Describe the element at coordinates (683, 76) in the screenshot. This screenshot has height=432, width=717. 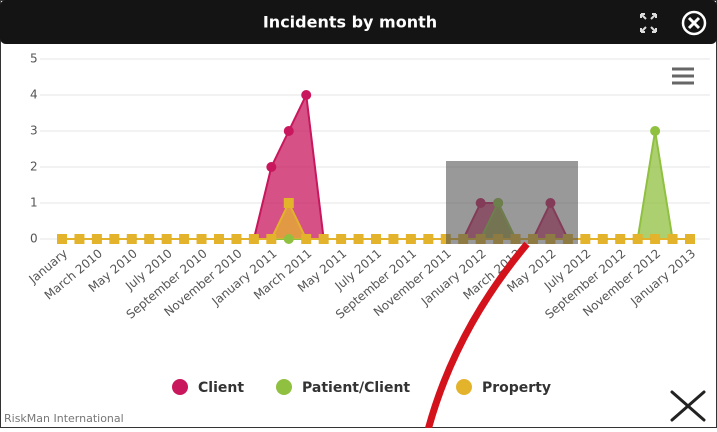
I see `menu-icon` at that location.